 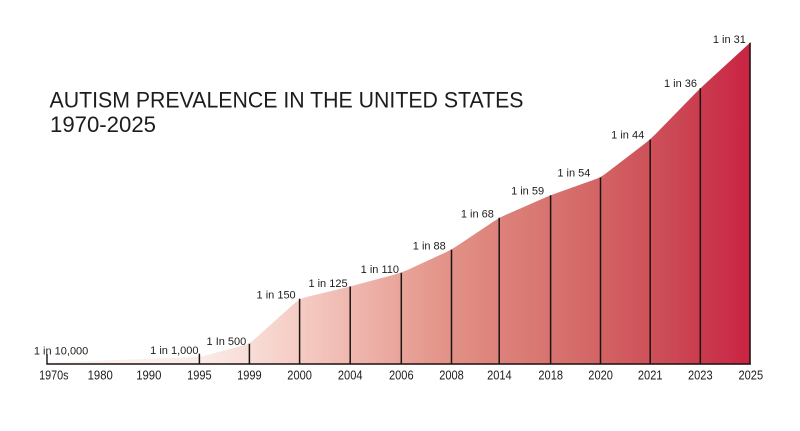 I want to click on svg-text: 1990, so click(x=148, y=375).